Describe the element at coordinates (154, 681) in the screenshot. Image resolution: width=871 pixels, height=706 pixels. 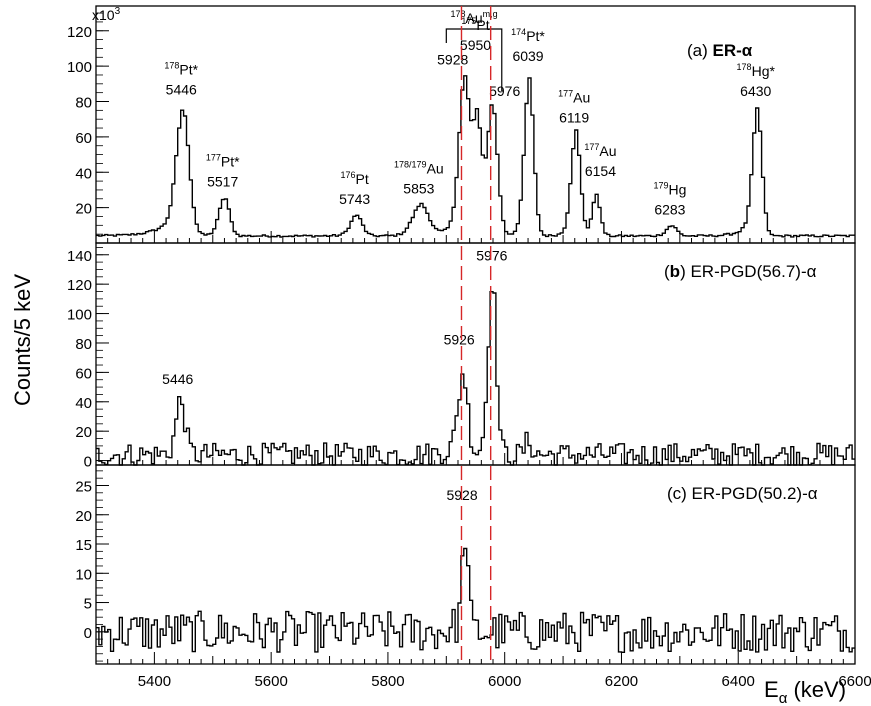
I see `x-tick-label: 5400` at that location.